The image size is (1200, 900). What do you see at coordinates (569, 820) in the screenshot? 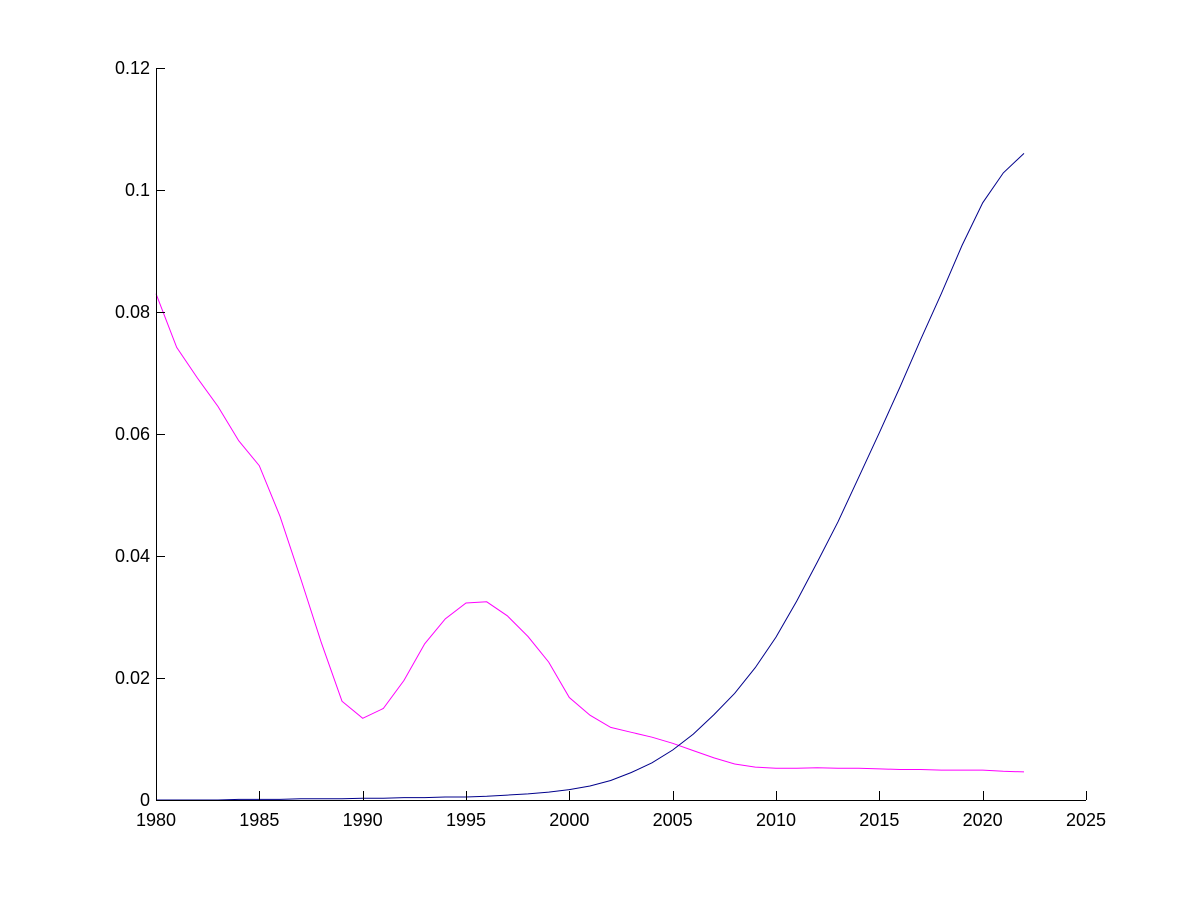
I see `x-tick-label: 2000` at bounding box center [569, 820].